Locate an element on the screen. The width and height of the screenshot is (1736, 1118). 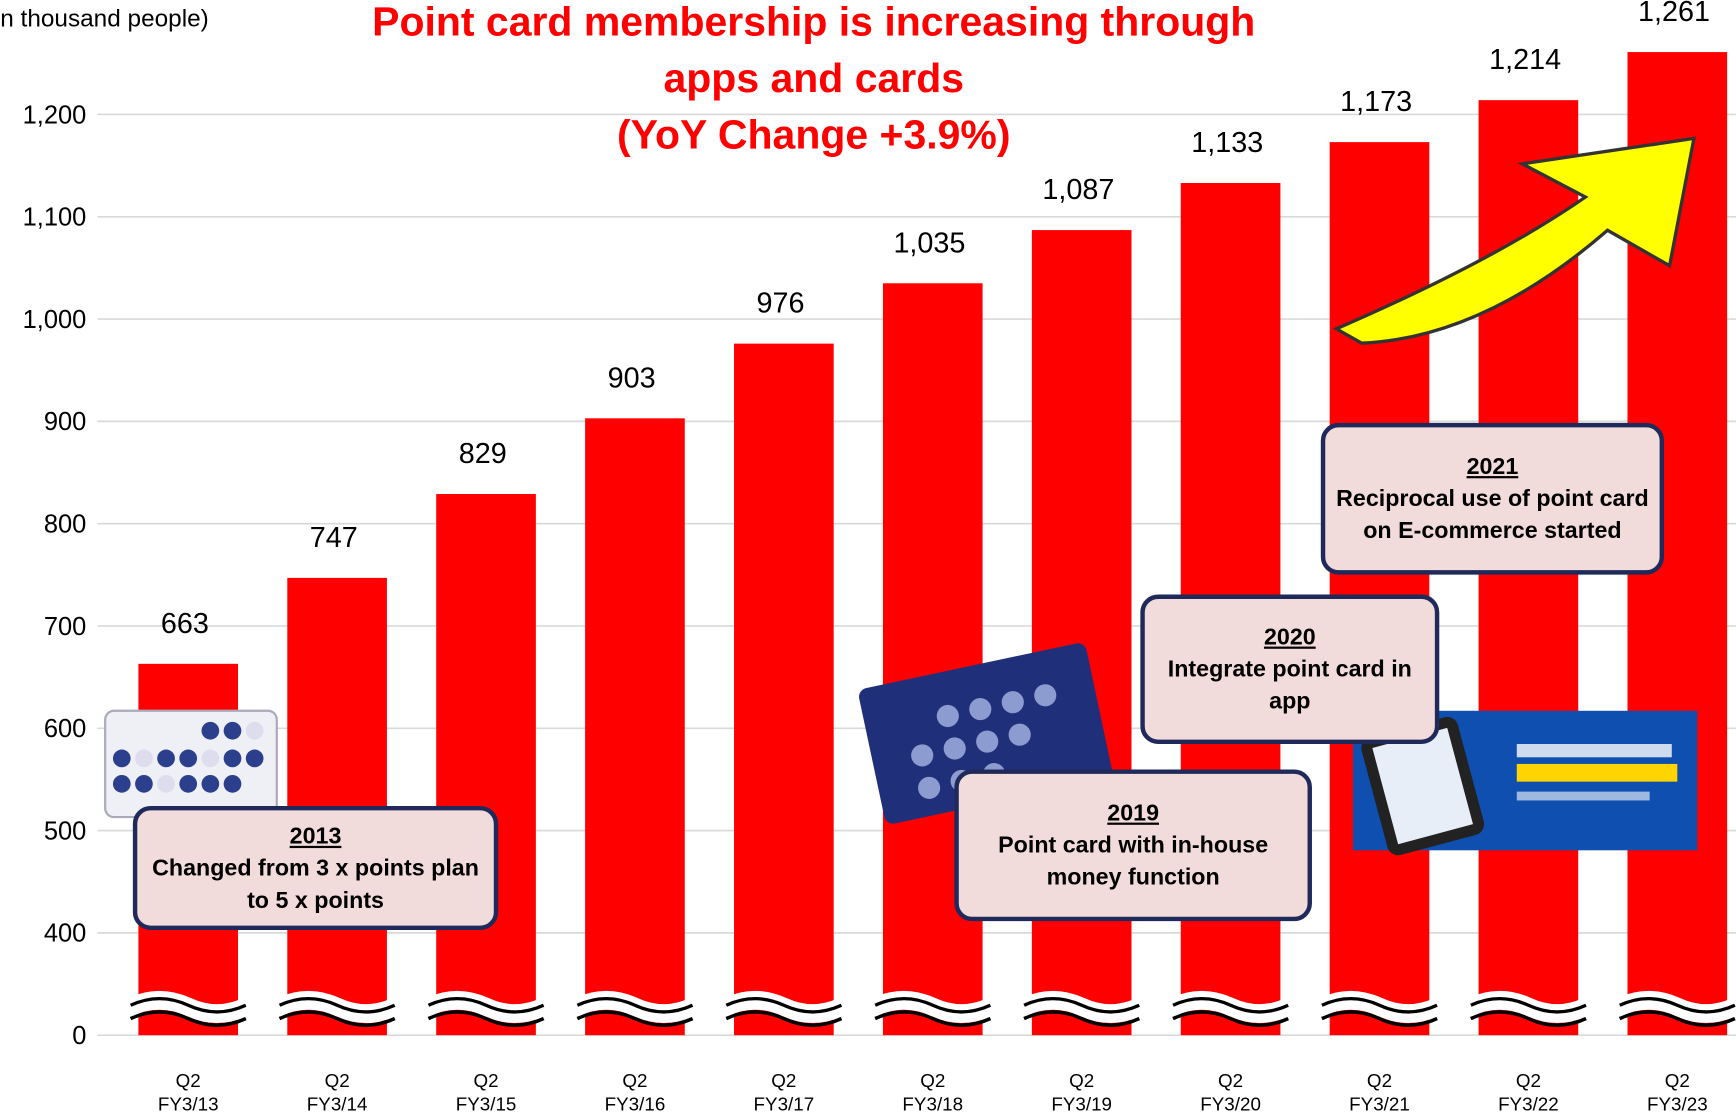
y-tick-label: 1,200 is located at coordinates (55, 115).